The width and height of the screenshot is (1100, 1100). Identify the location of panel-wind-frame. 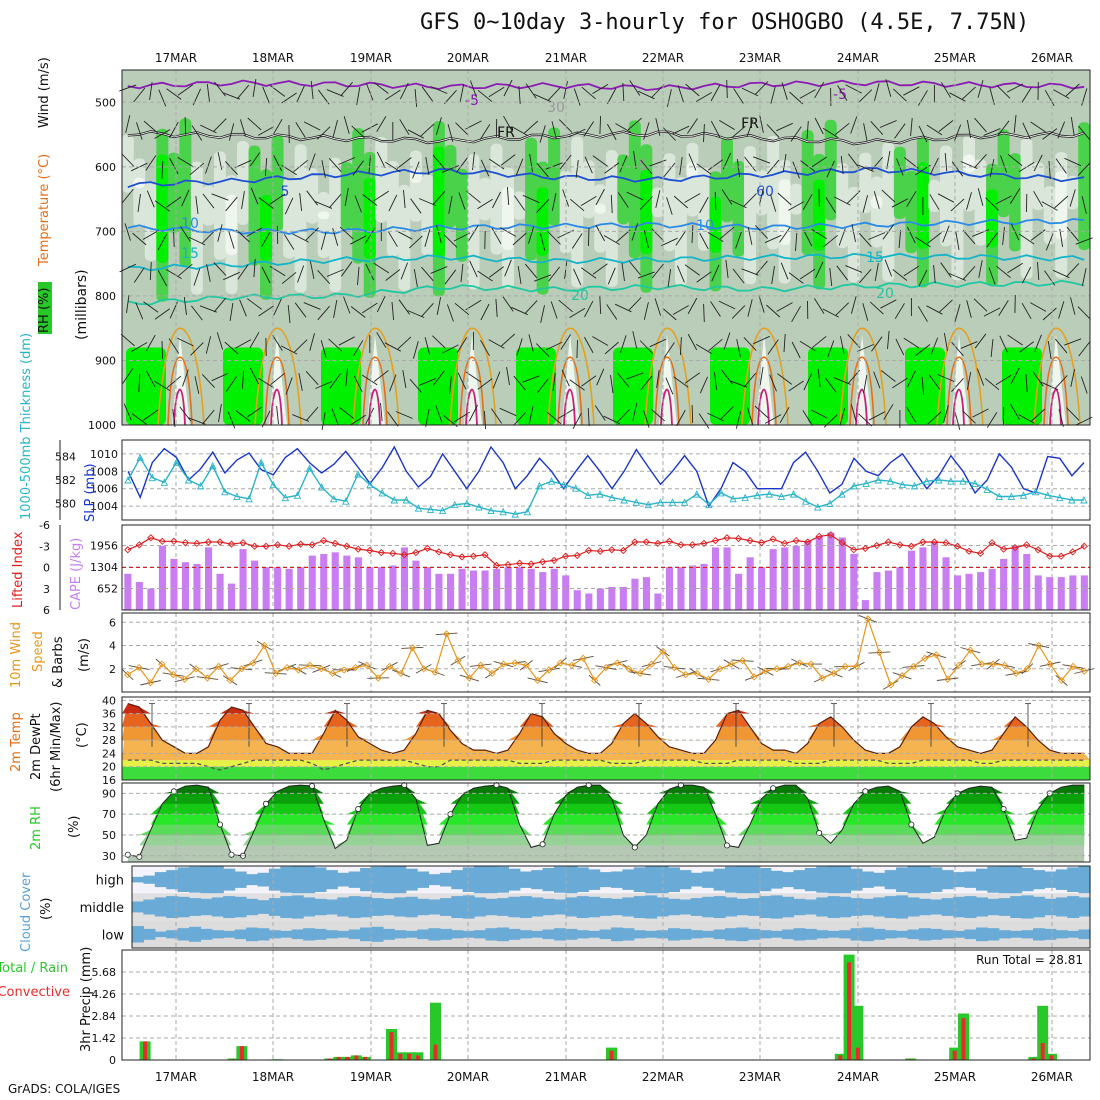
(606, 652).